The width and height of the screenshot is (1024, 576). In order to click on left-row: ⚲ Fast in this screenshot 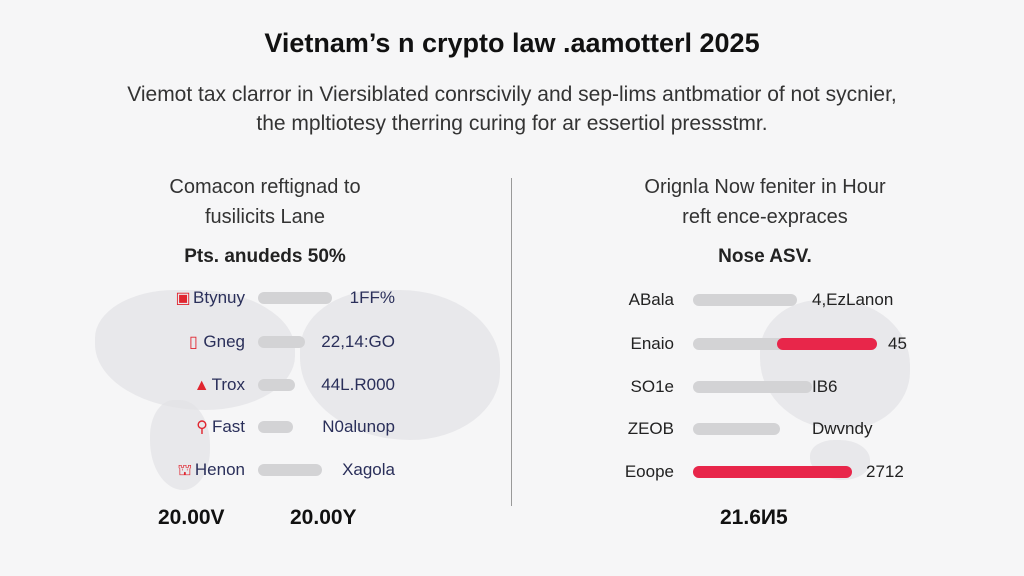, I will do `click(197, 427)`.